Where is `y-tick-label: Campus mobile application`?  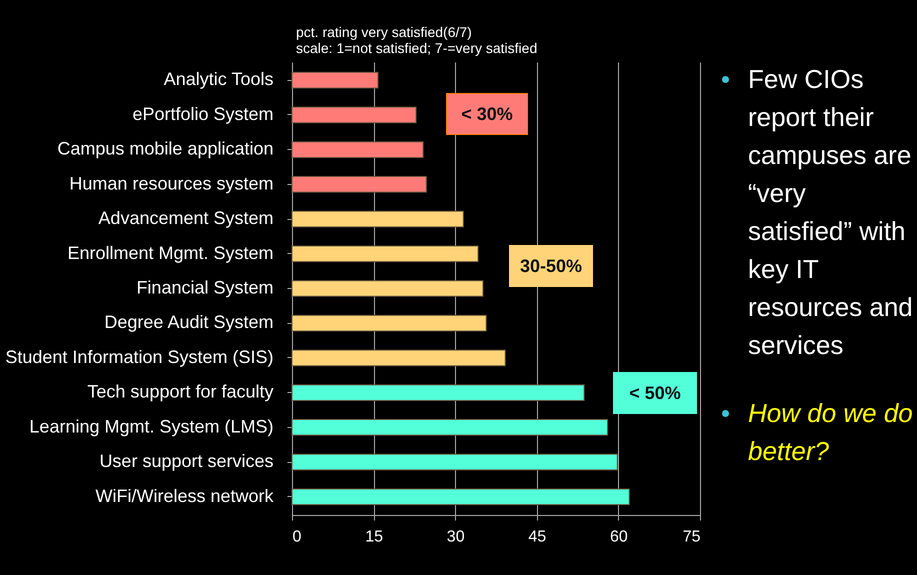
y-tick-label: Campus mobile application is located at coordinates (165, 148).